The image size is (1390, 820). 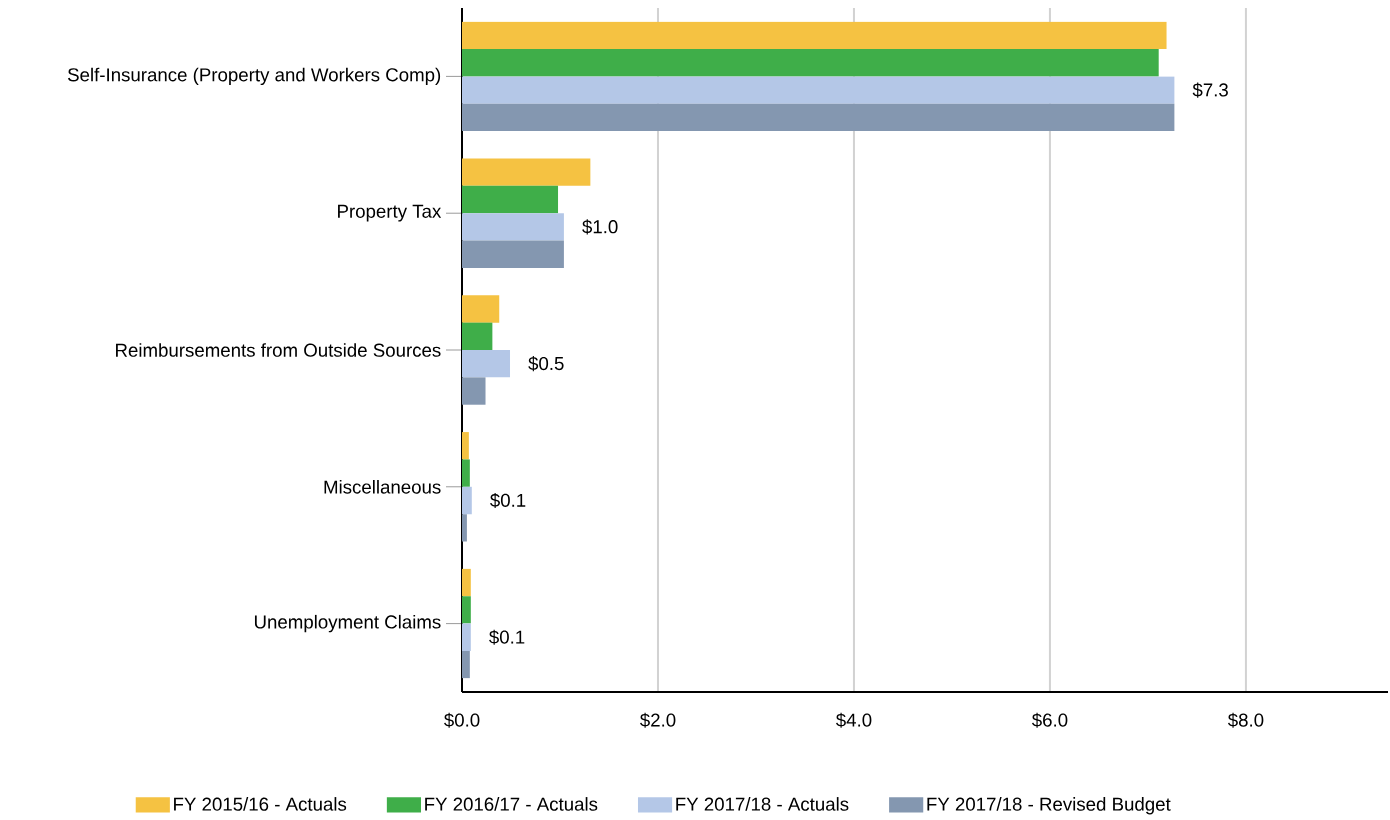 What do you see at coordinates (382, 486) in the screenshot?
I see `y-tick-label: Miscellaneous` at bounding box center [382, 486].